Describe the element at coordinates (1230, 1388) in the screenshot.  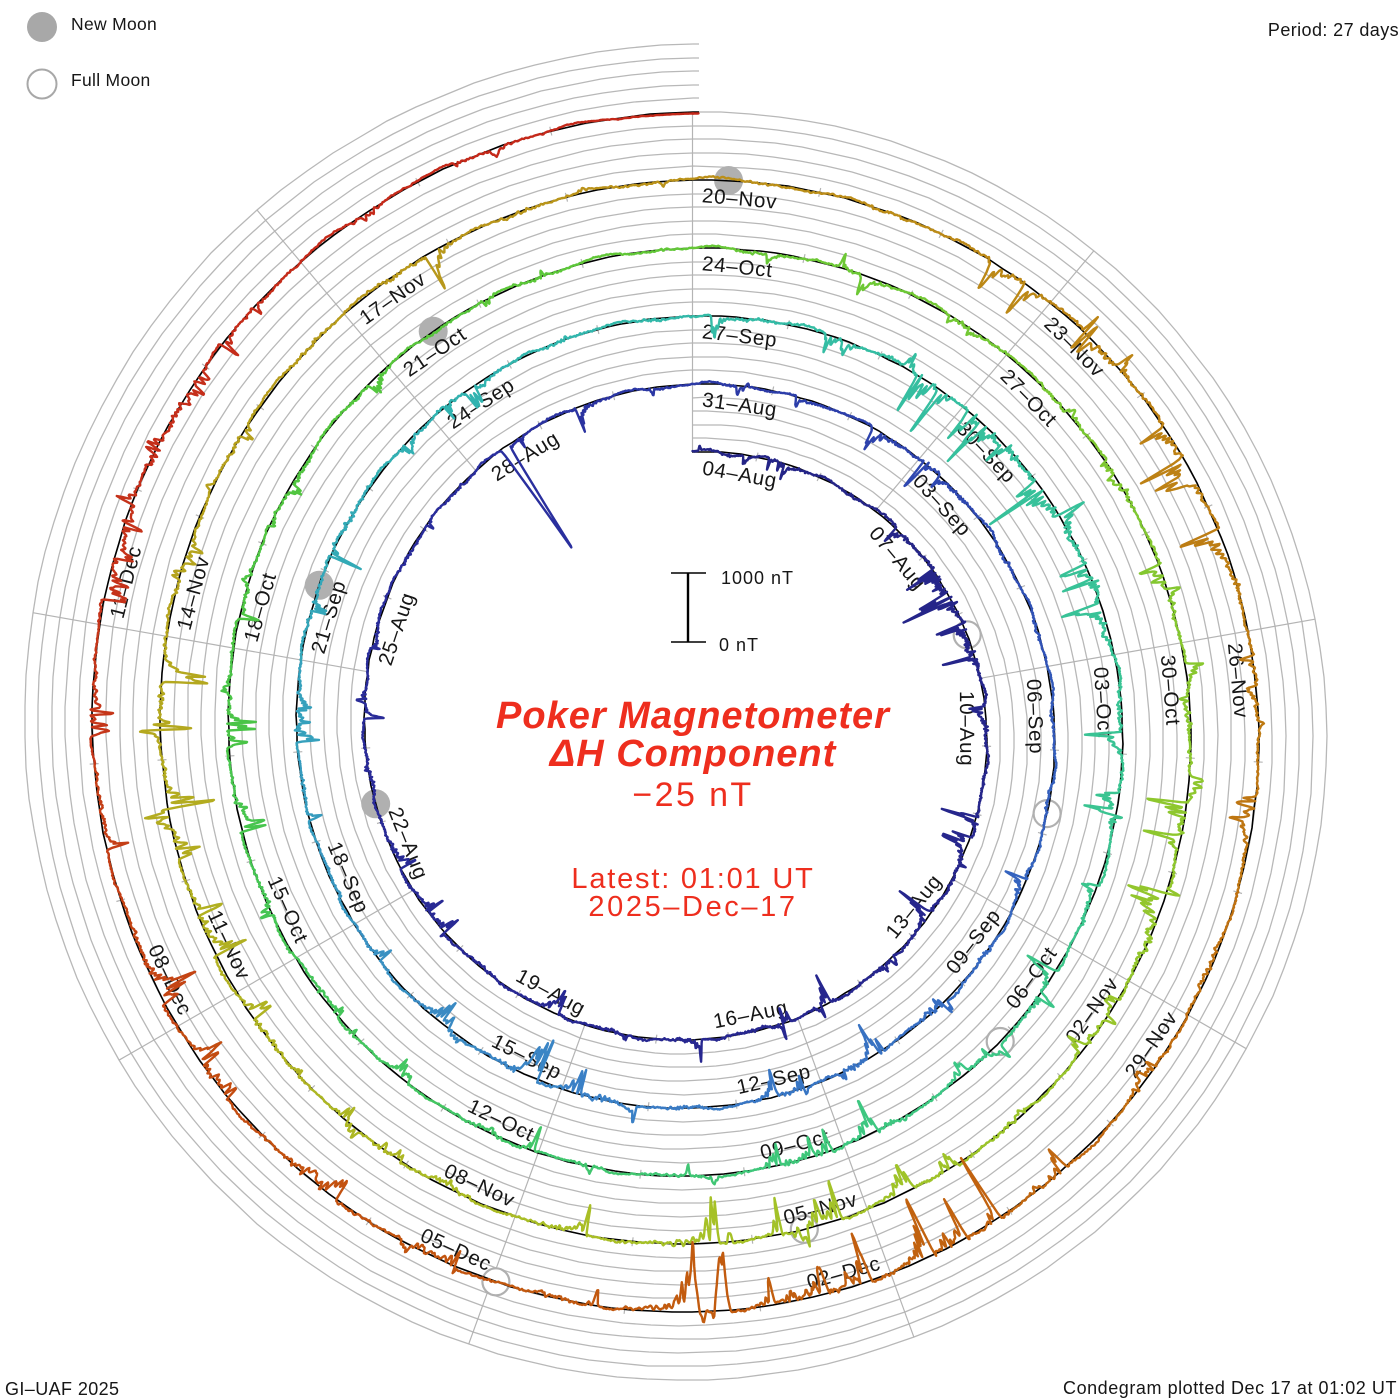
I see `svg-text:Condegram plotted Dec 17 at 01: Condegram plotted Dec 17 at 01:02 UT` at that location.